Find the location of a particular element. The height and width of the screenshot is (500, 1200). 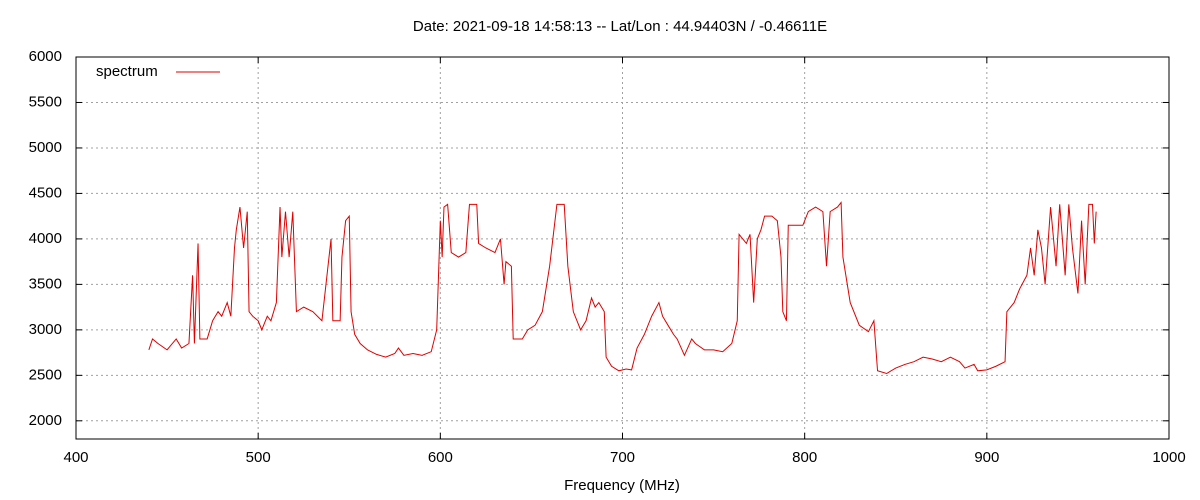

x-tick-label: 800 is located at coordinates (804, 457).